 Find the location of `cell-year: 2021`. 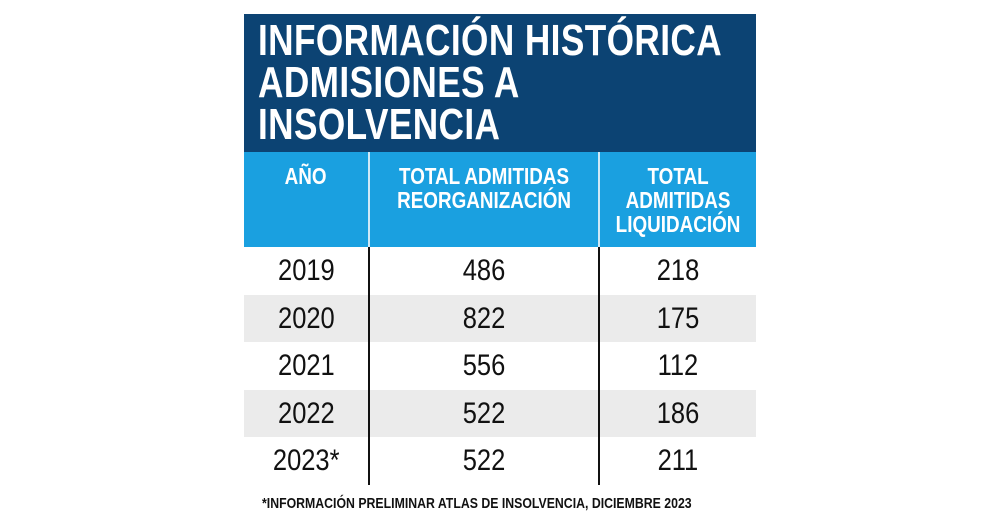

cell-year: 2021 is located at coordinates (306, 366).